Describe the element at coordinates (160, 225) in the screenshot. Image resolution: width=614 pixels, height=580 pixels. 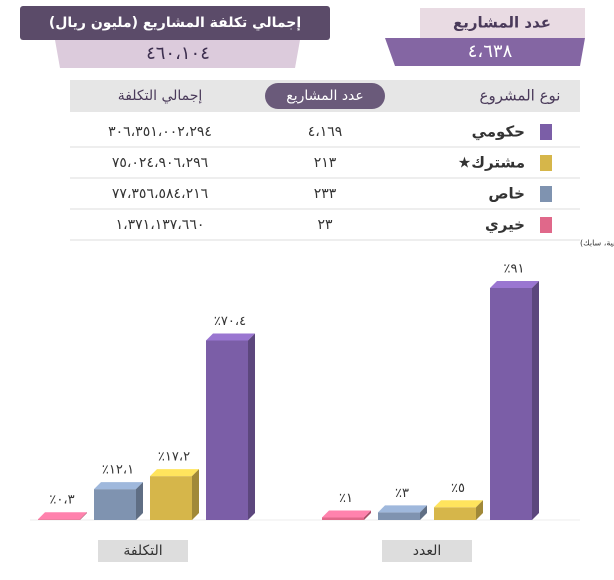
I see `row-cost: ١،٣٧١،١٣٧،٦٦٠` at that location.